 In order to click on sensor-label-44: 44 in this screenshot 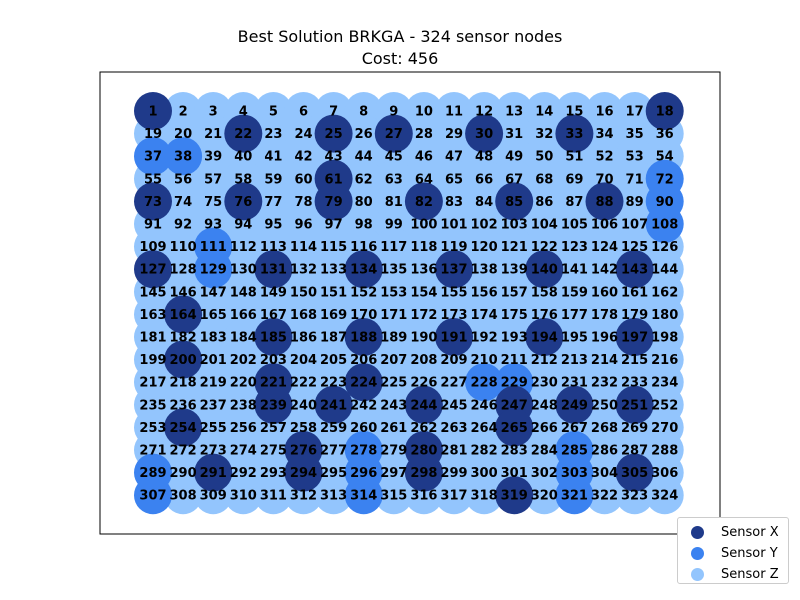, I will do `click(364, 157)`.